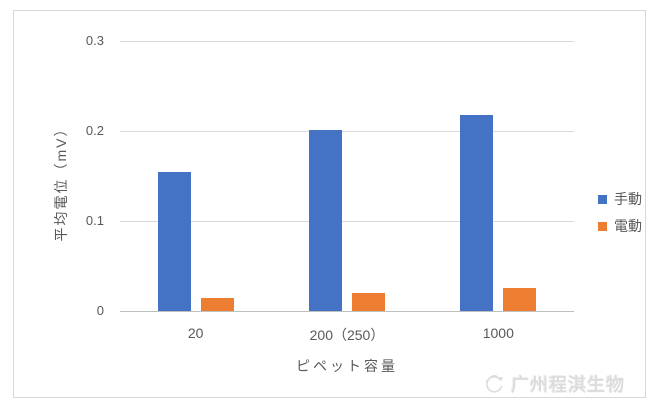 This screenshot has width=662, height=407. I want to click on watermark: 广州程淇生物, so click(553, 384).